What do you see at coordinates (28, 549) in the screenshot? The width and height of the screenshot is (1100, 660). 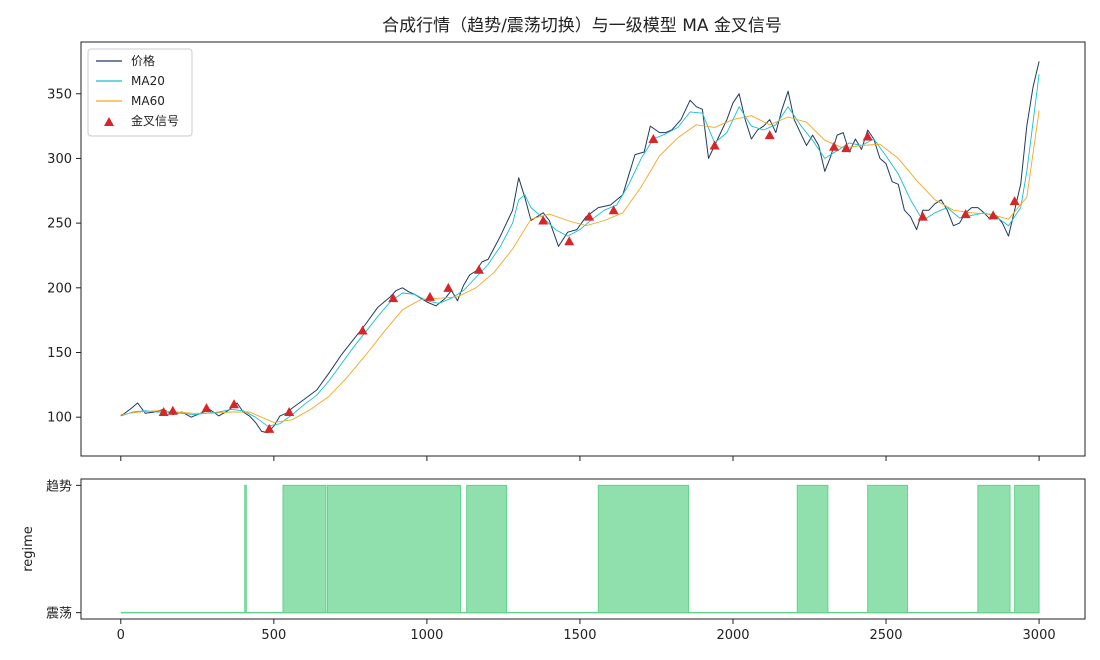 I see `regime-y-axis-label: regime` at bounding box center [28, 549].